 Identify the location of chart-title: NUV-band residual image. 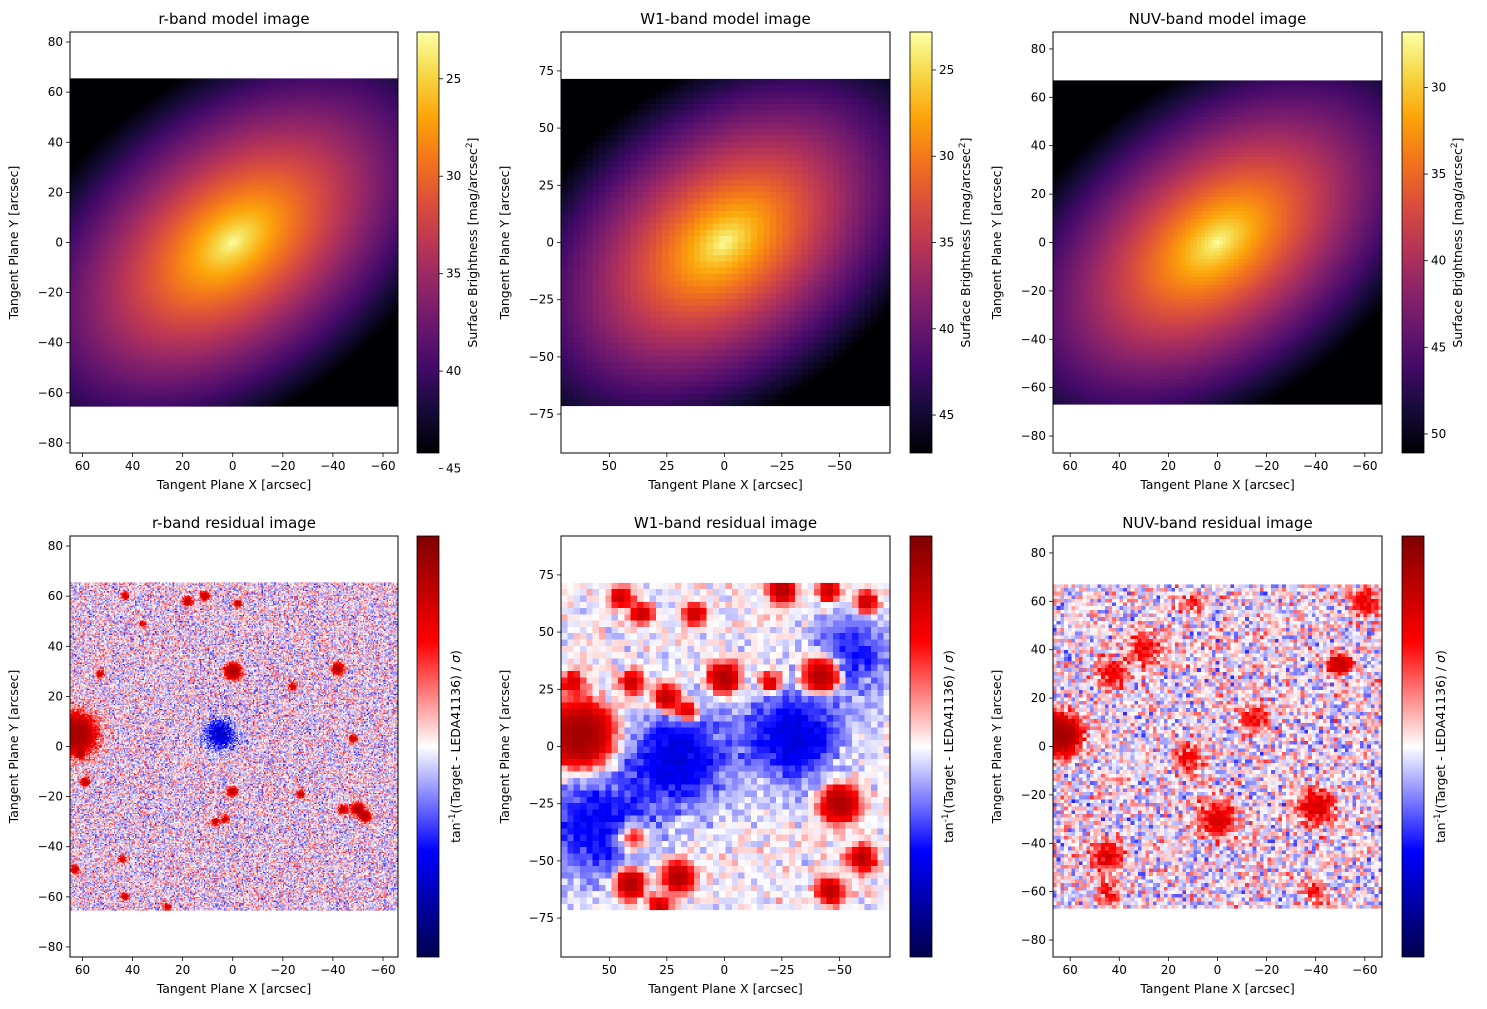
(1217, 523).